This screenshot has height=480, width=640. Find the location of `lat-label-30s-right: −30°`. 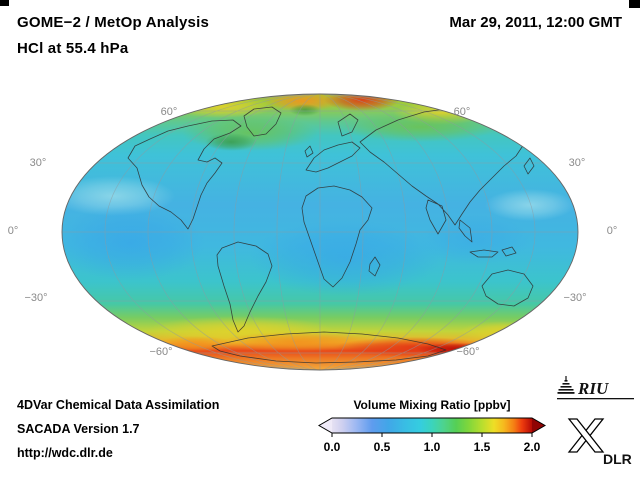

lat-label-30s-right: −30° is located at coordinates (575, 298).